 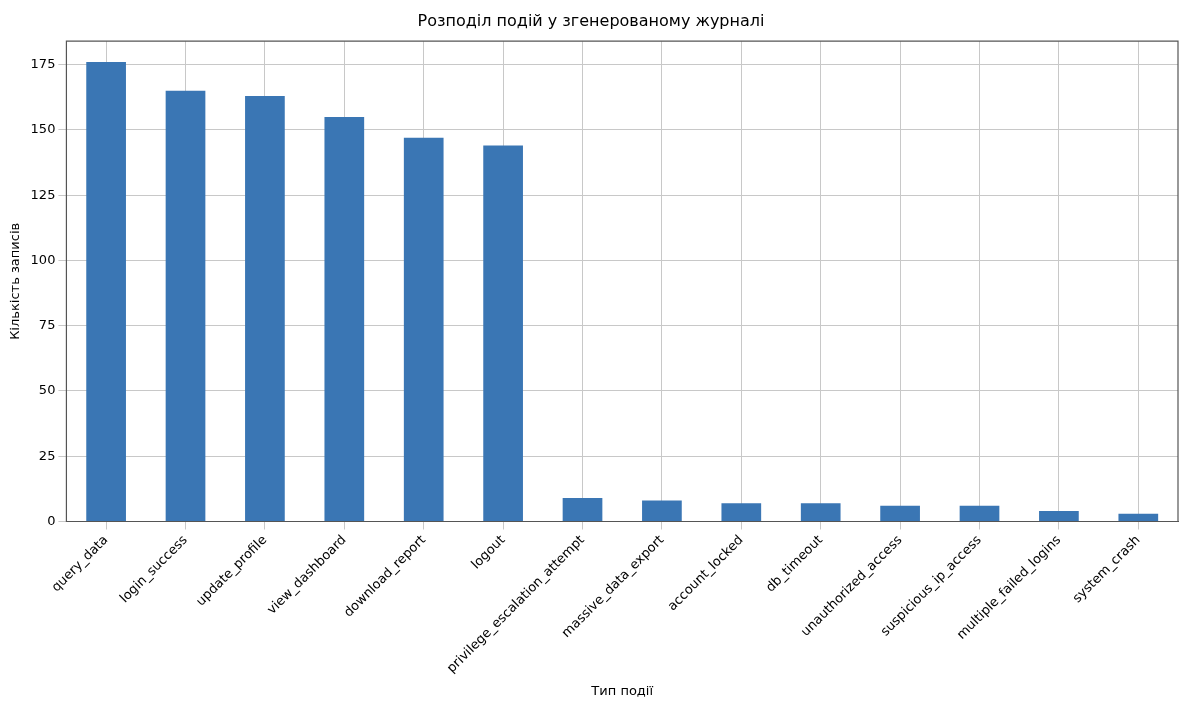 I want to click on y-tick-label: 150, so click(x=43, y=129).